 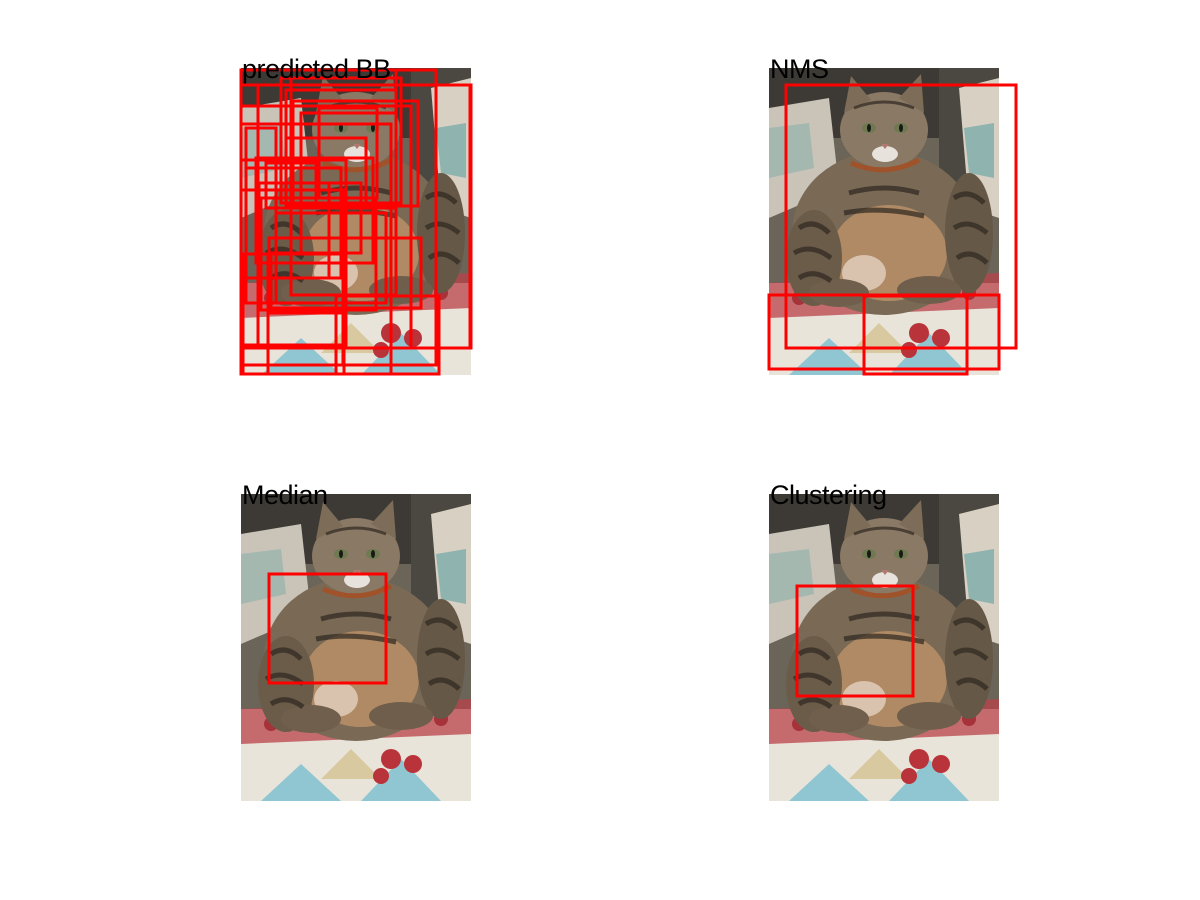 I want to click on panel-title: predicted BB, so click(x=316, y=69).